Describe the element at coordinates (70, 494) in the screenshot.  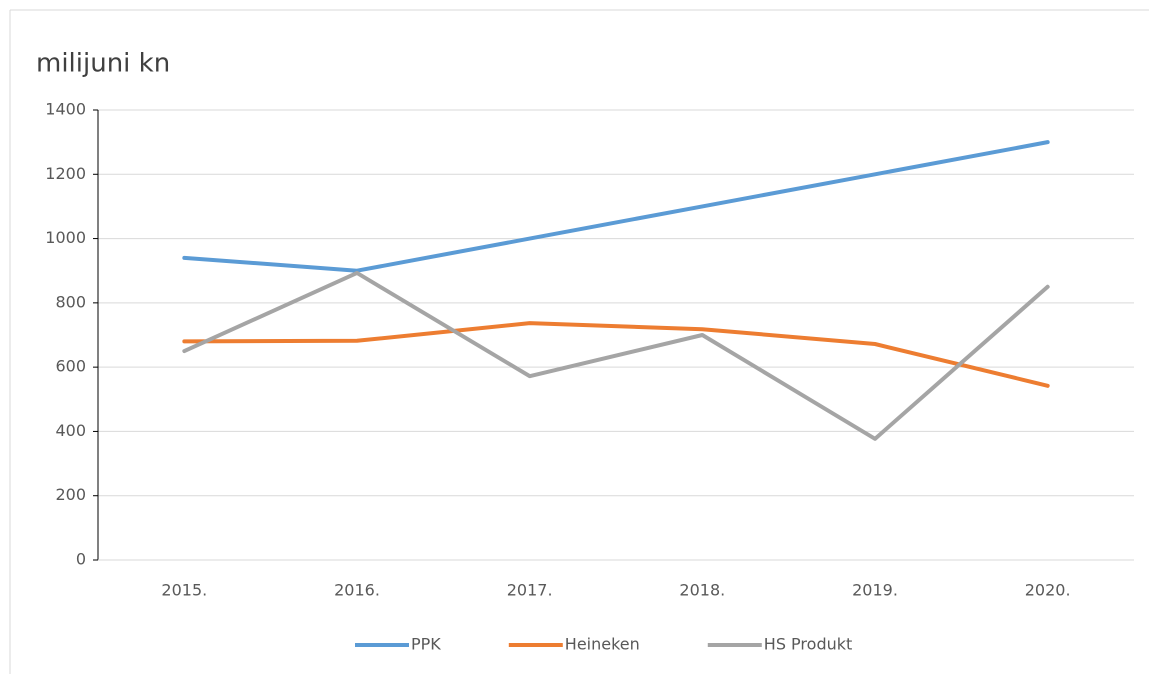
I see `y-tick-label: 200` at that location.